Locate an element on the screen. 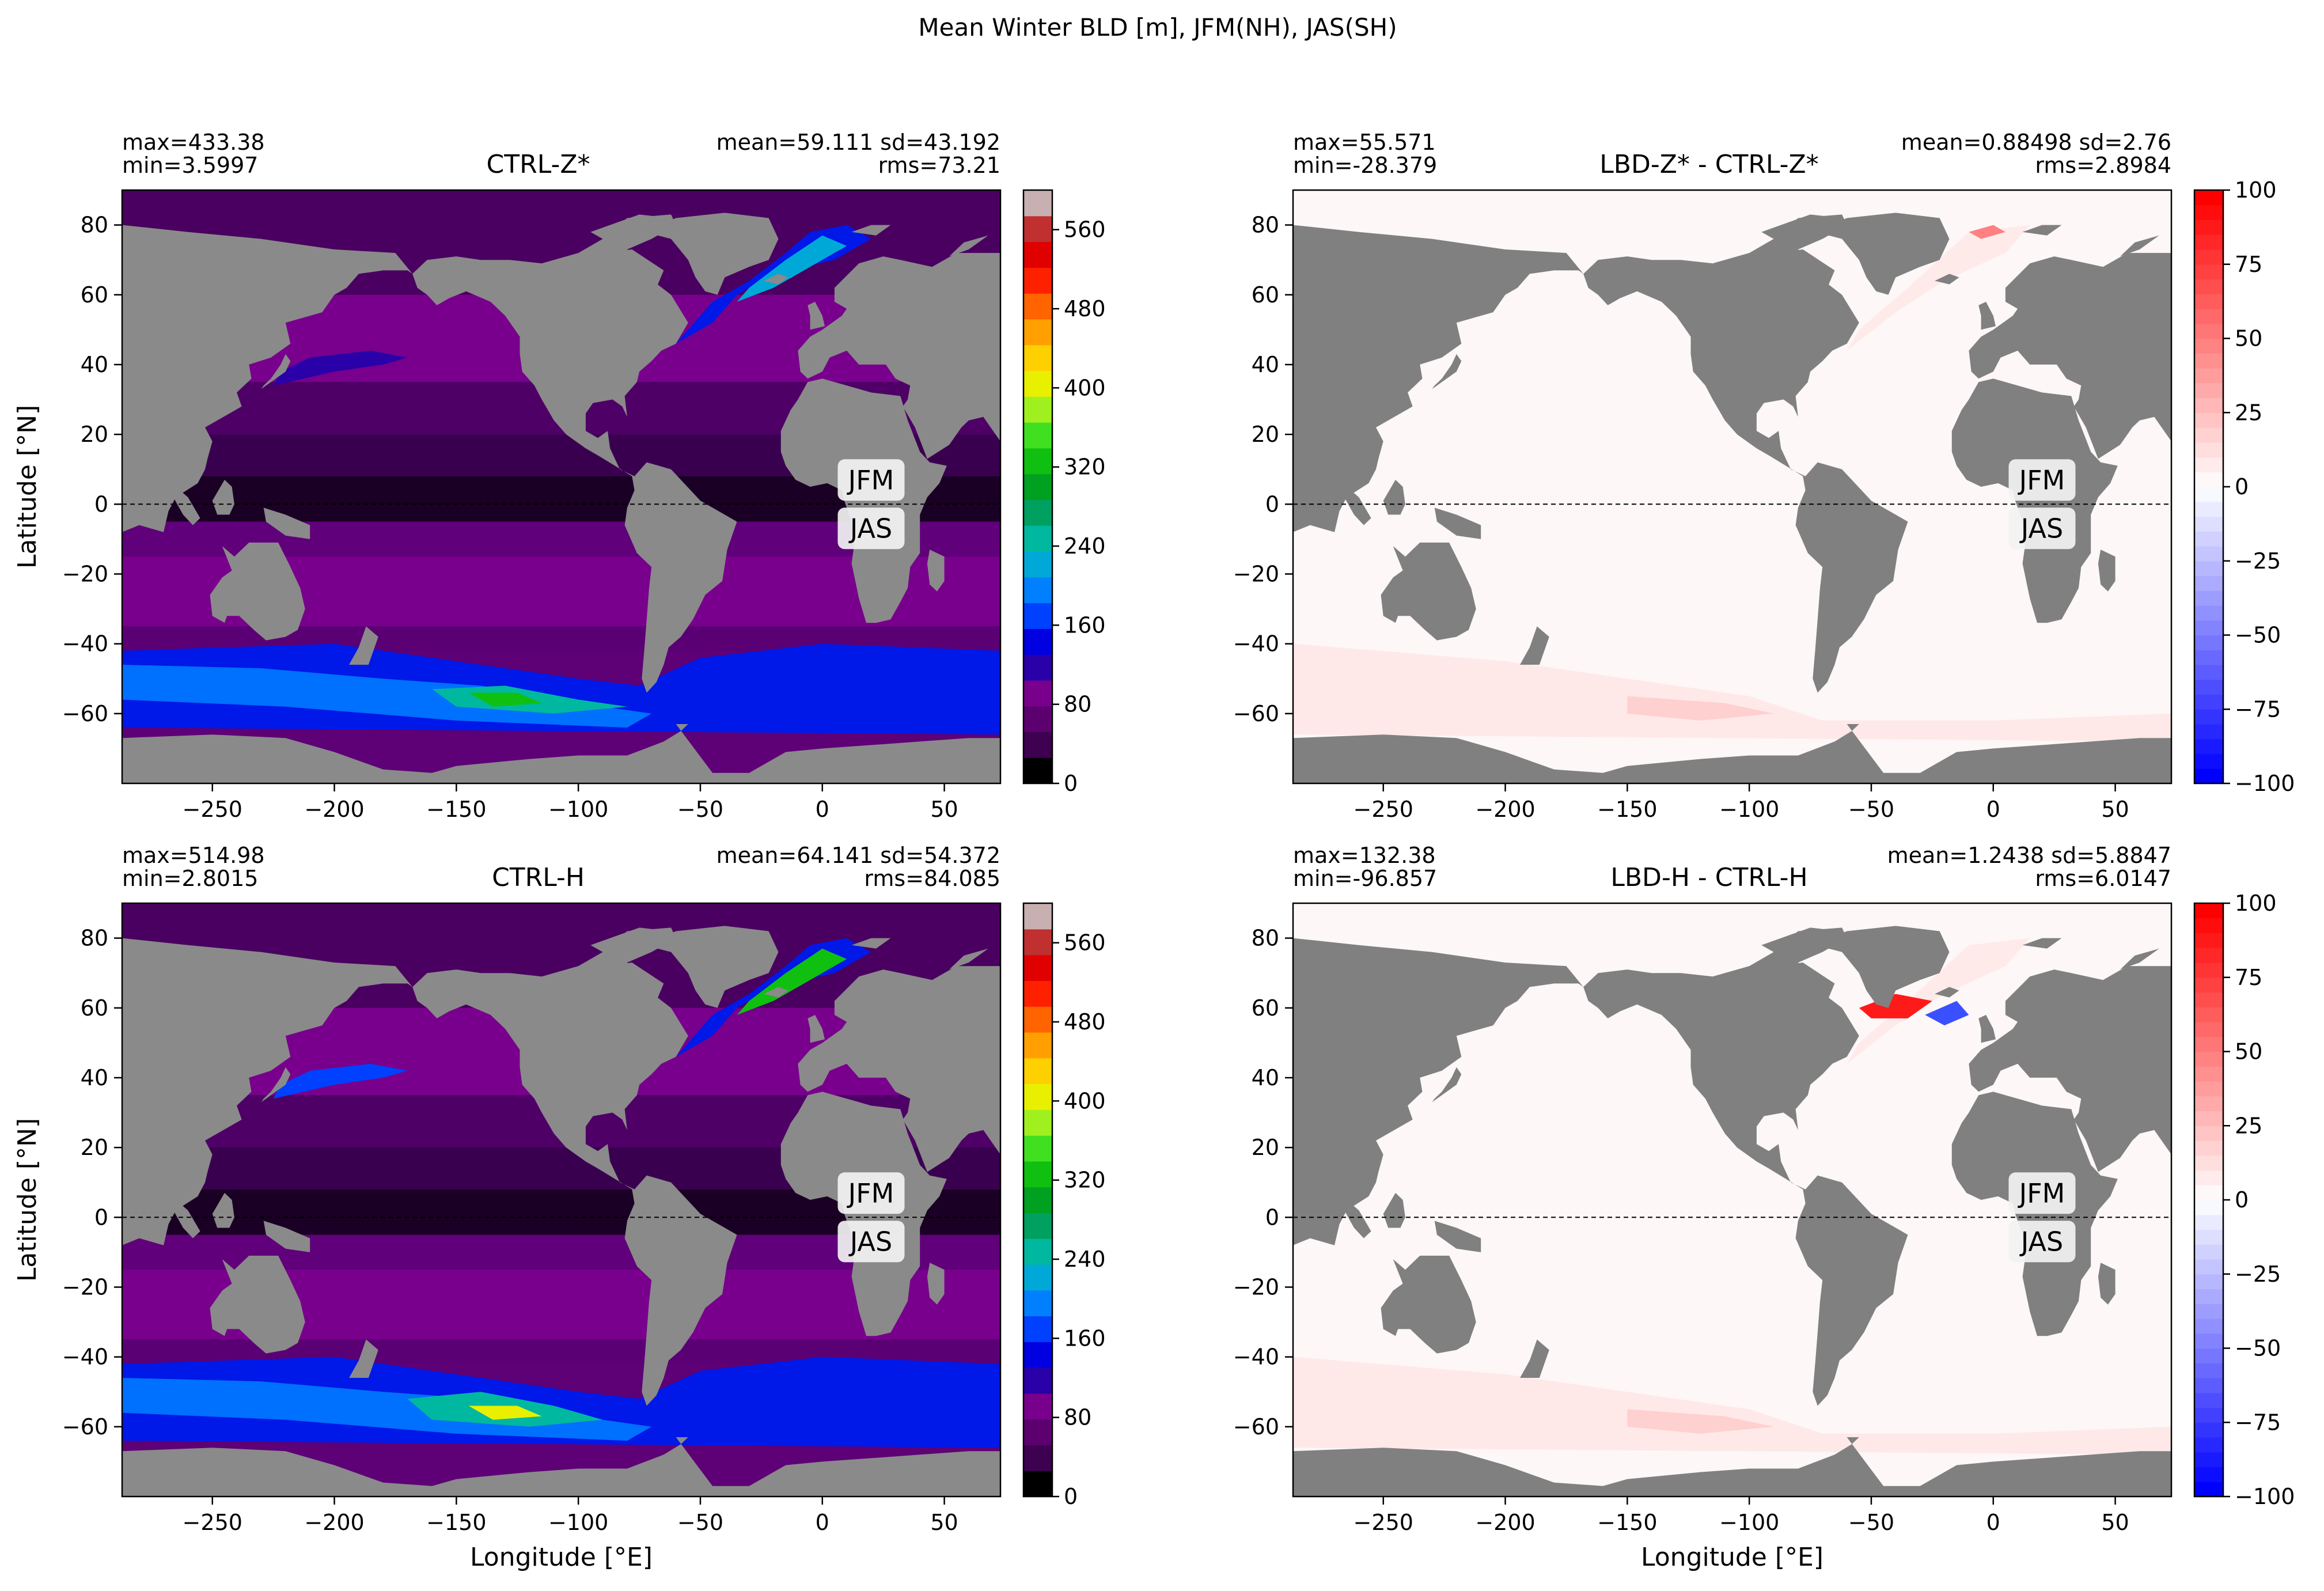  season-label: JFM is located at coordinates (2041, 1193).